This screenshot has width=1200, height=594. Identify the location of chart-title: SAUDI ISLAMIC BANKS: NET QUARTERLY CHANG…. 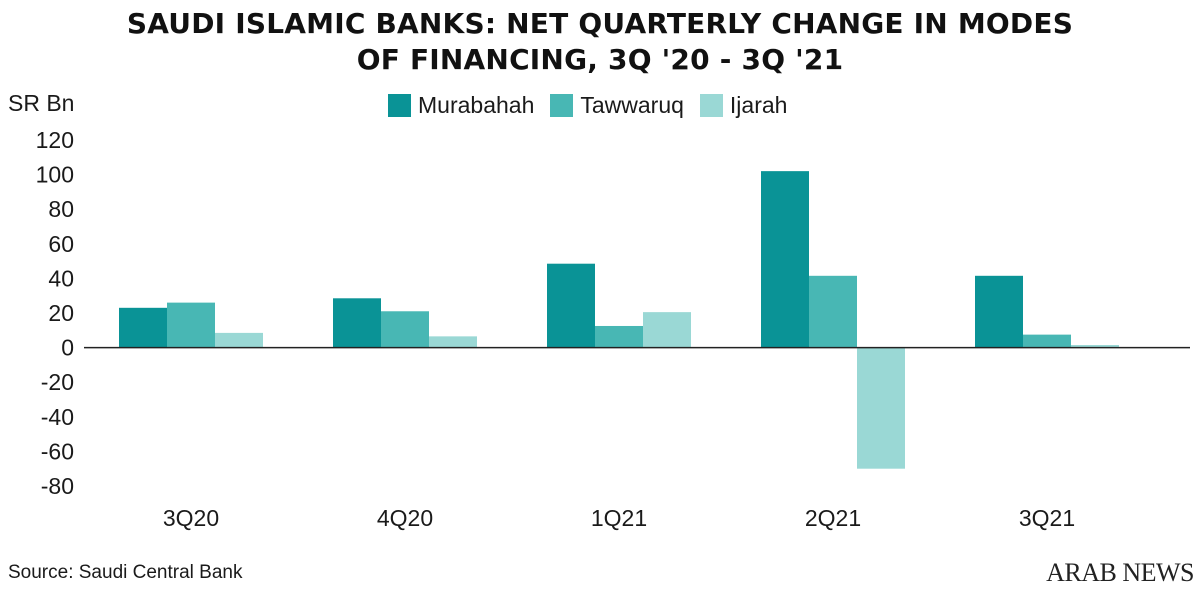
(600, 42).